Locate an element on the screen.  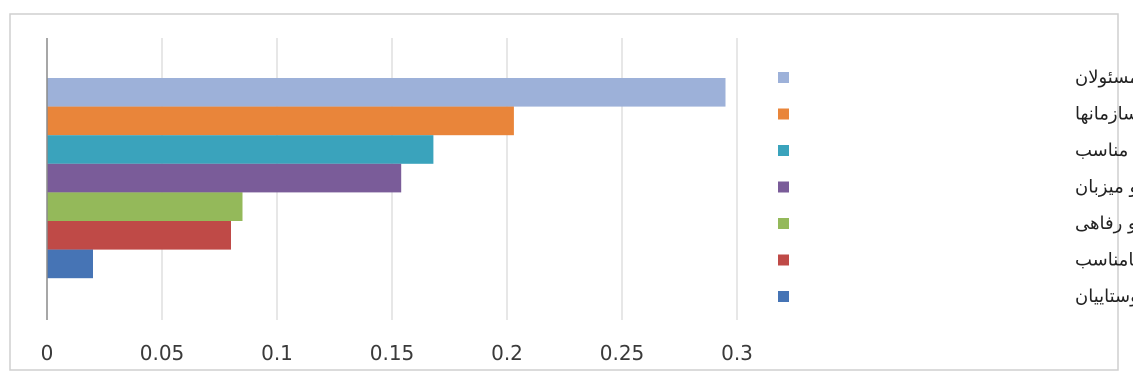
x-axis-ticks: 0 0.05 0.1 0.15 0.2 0.25 0.3 is located at coordinates (397, 353).